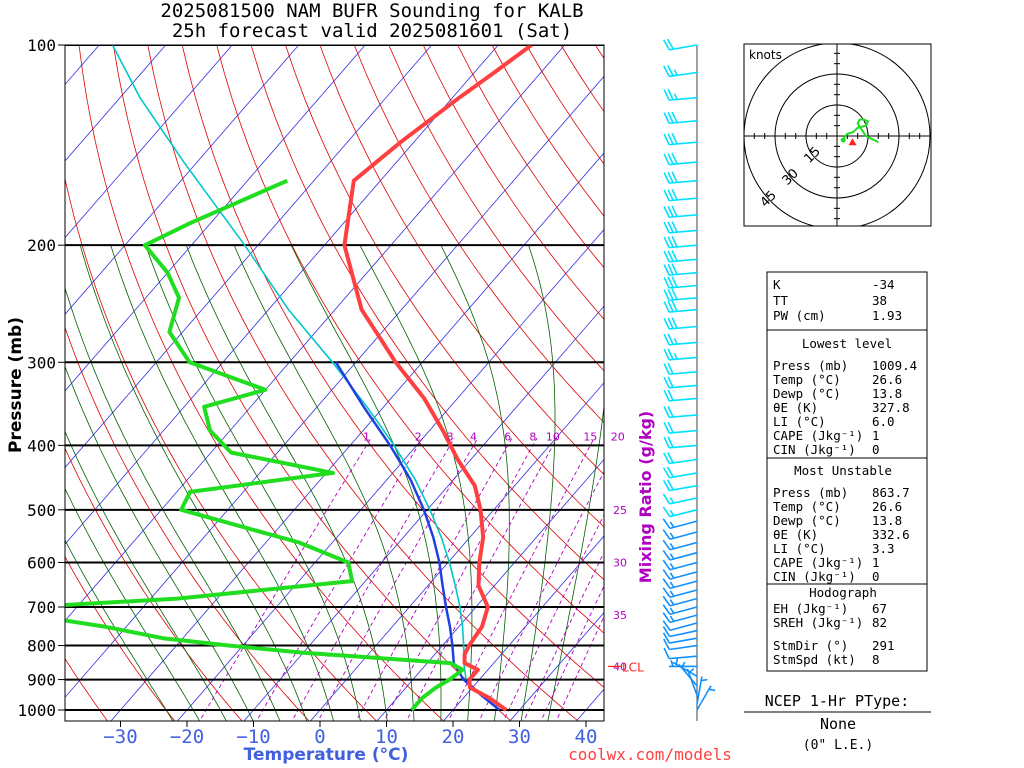 This screenshot has width=1024, height=768. I want to click on mixing-ratio-tick-label: 6, so click(507, 436).